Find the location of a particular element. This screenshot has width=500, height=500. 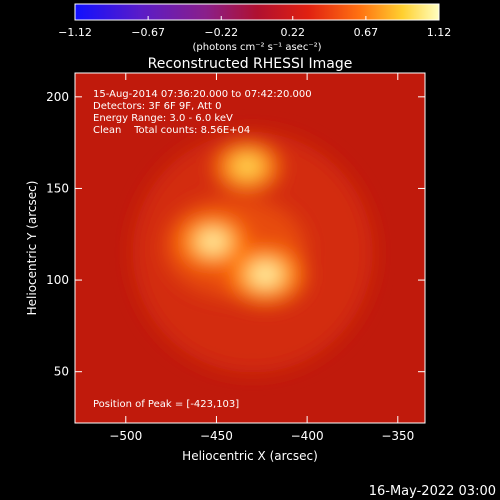

colorbar-tick-label: 0.67 is located at coordinates (366, 32).